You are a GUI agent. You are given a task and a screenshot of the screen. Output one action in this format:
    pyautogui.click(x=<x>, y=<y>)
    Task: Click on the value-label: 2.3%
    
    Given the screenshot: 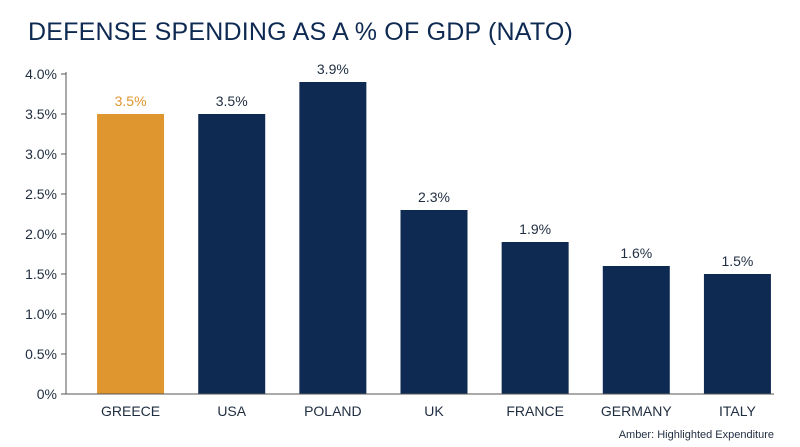 What is the action you would take?
    pyautogui.click(x=434, y=197)
    